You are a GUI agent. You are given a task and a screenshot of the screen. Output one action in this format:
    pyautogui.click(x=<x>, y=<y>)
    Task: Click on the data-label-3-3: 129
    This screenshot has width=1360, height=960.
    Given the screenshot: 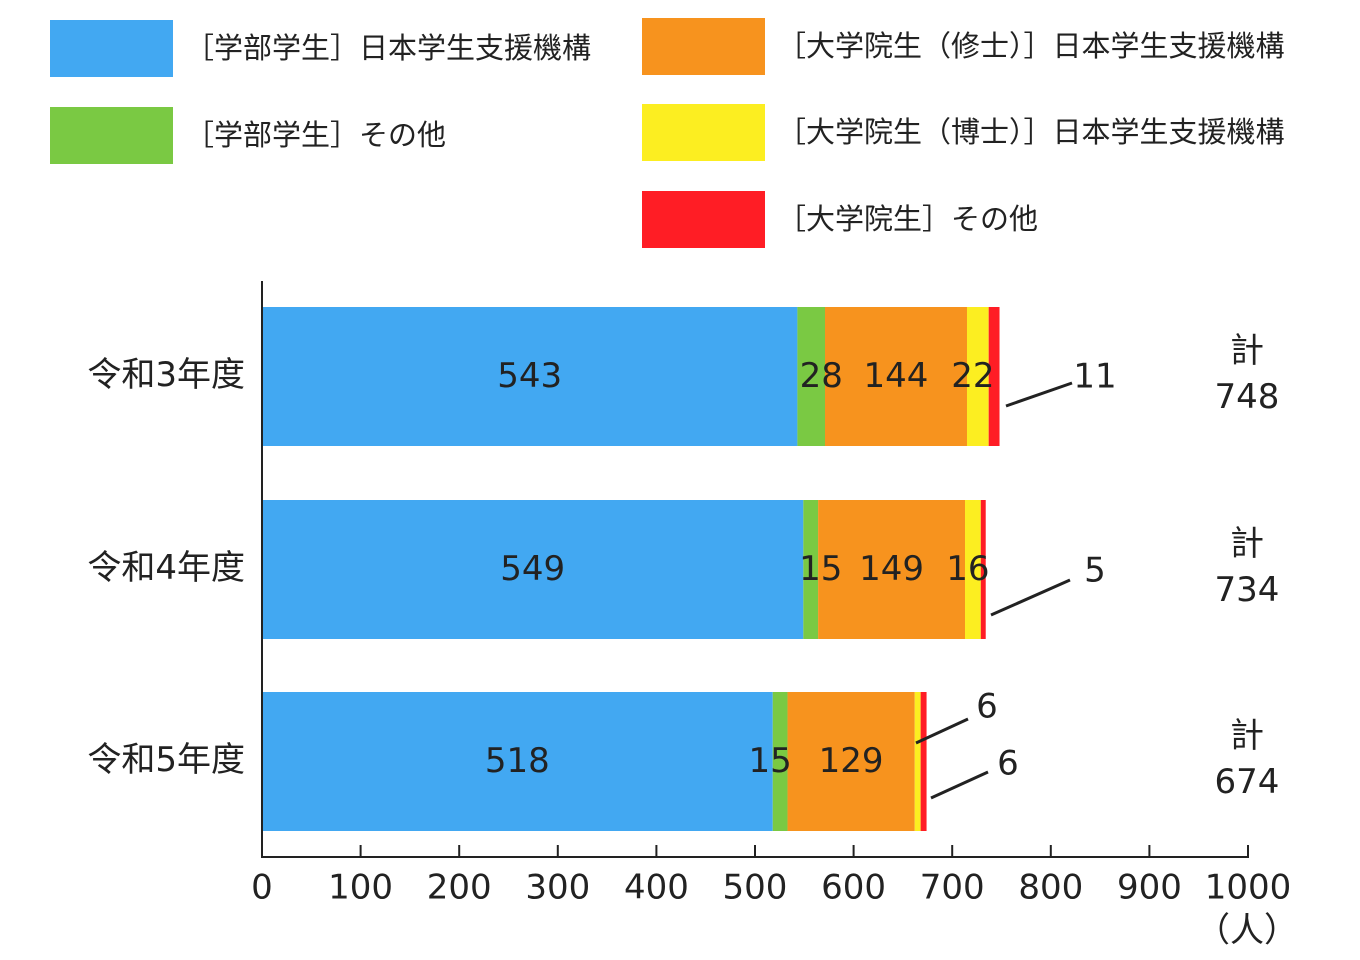 What is the action you would take?
    pyautogui.click(x=851, y=761)
    